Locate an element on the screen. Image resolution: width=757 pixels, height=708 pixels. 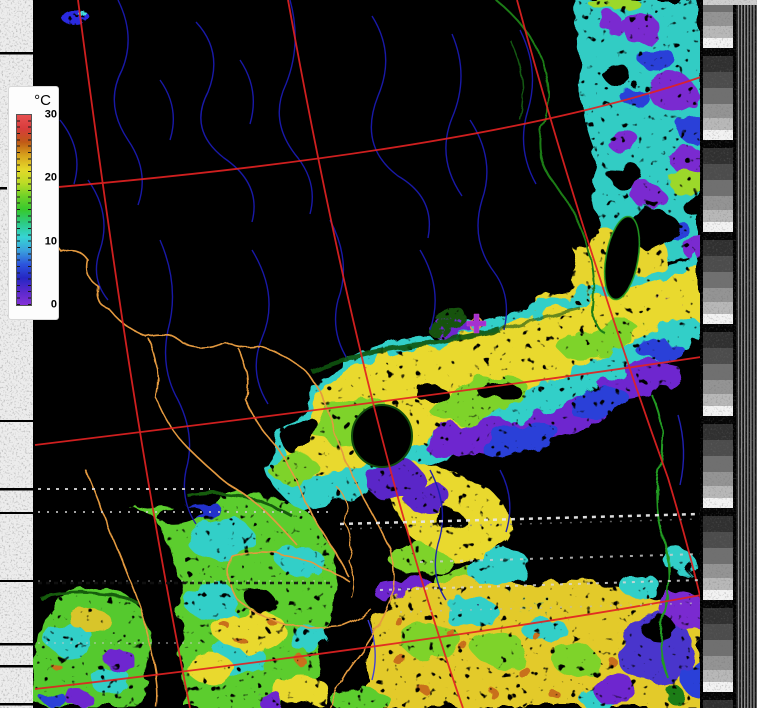
tick-label-30: 30 is located at coordinates (50, 114).